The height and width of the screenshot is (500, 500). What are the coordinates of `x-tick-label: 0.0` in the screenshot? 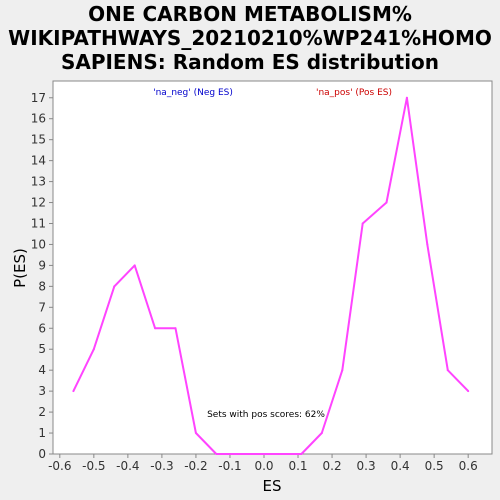 It's located at (263, 466).